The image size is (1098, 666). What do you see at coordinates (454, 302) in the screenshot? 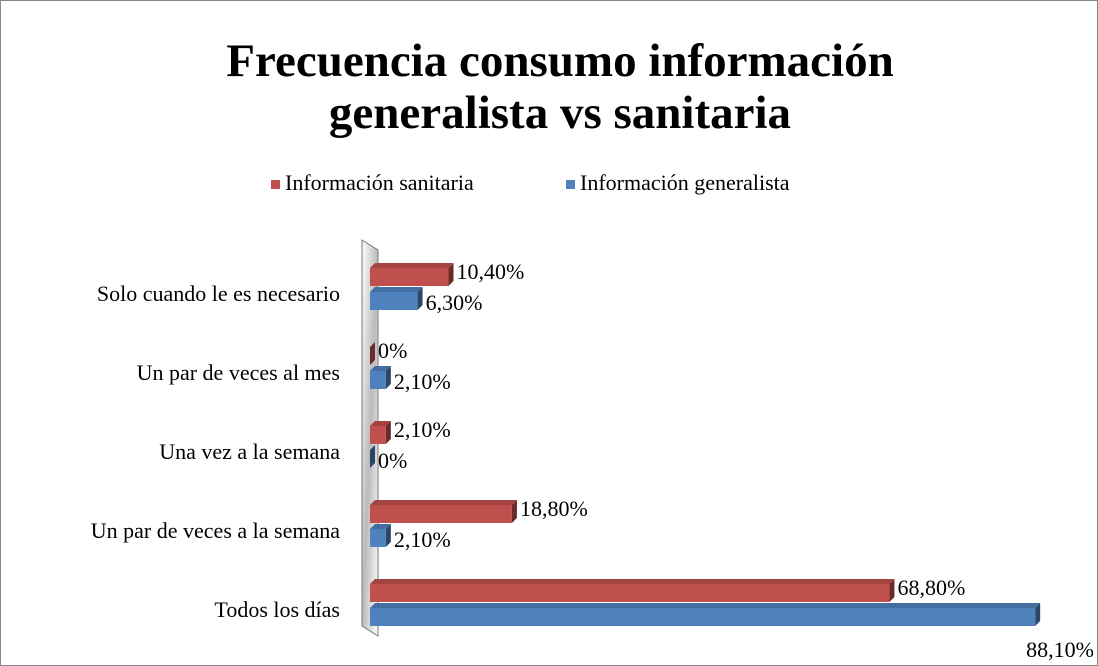
I see `data-label: 6,30%` at bounding box center [454, 302].